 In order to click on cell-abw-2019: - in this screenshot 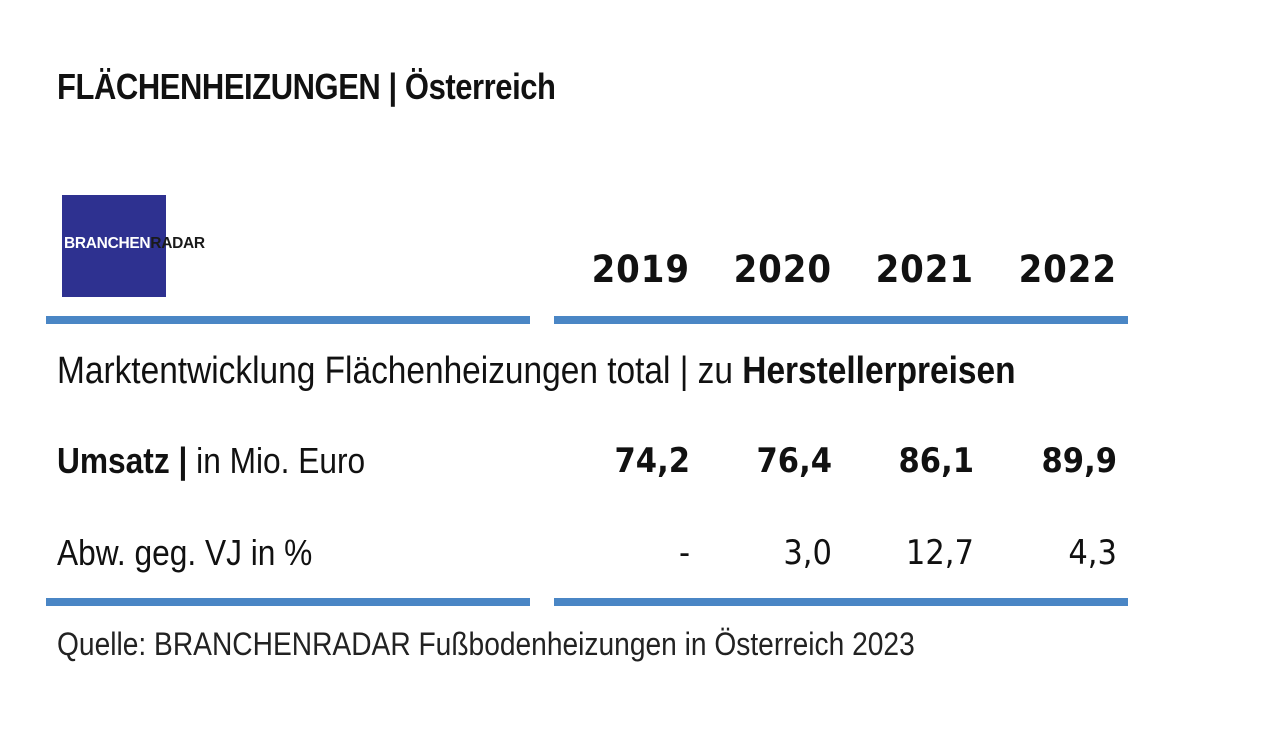, I will do `click(684, 553)`.